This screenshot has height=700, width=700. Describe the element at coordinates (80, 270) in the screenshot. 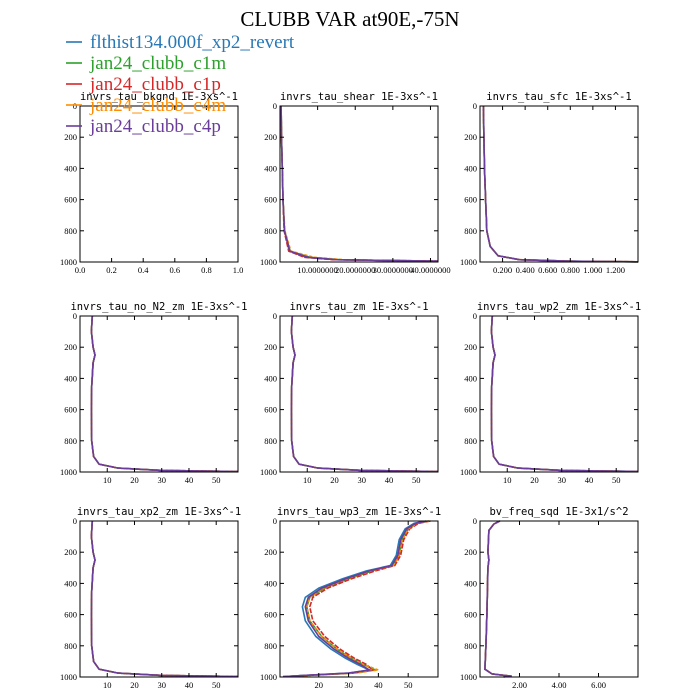

I see `x-tick-label: 0.0` at that location.